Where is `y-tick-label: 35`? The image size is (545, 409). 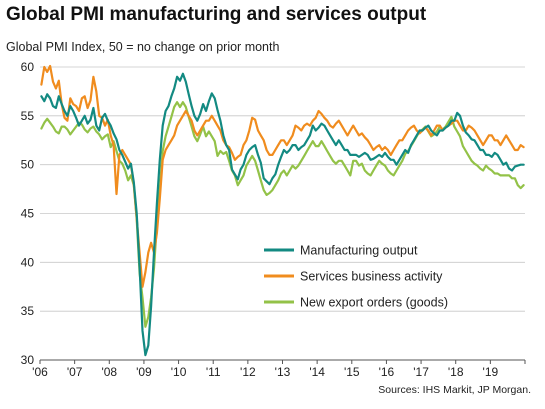 y-tick-label: 35 is located at coordinates (28, 311).